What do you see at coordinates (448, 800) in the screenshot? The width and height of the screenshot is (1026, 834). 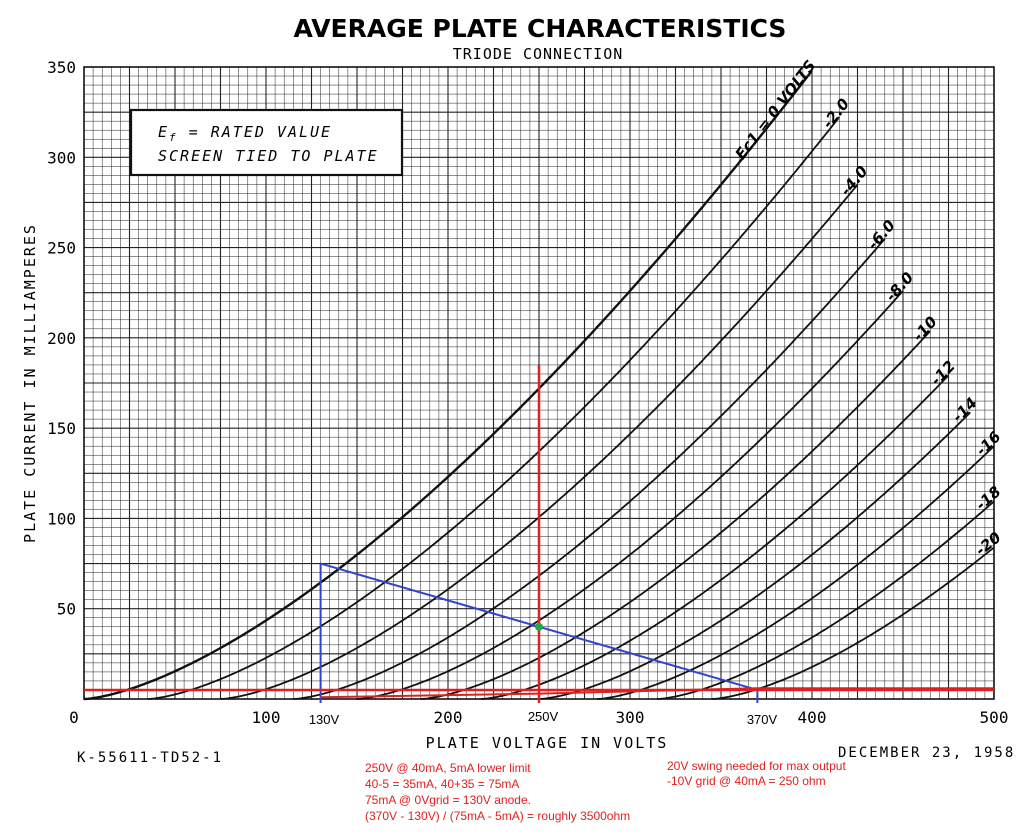 I see `note-left-3: 75mA @ 0Vgrid = 130V anode.` at bounding box center [448, 800].